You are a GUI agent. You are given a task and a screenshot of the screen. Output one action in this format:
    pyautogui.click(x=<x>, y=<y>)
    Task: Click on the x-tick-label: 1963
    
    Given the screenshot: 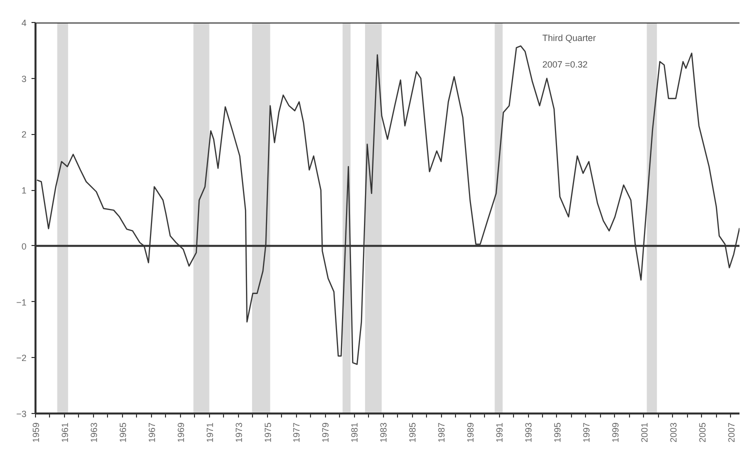 What is the action you would take?
    pyautogui.click(x=93, y=432)
    